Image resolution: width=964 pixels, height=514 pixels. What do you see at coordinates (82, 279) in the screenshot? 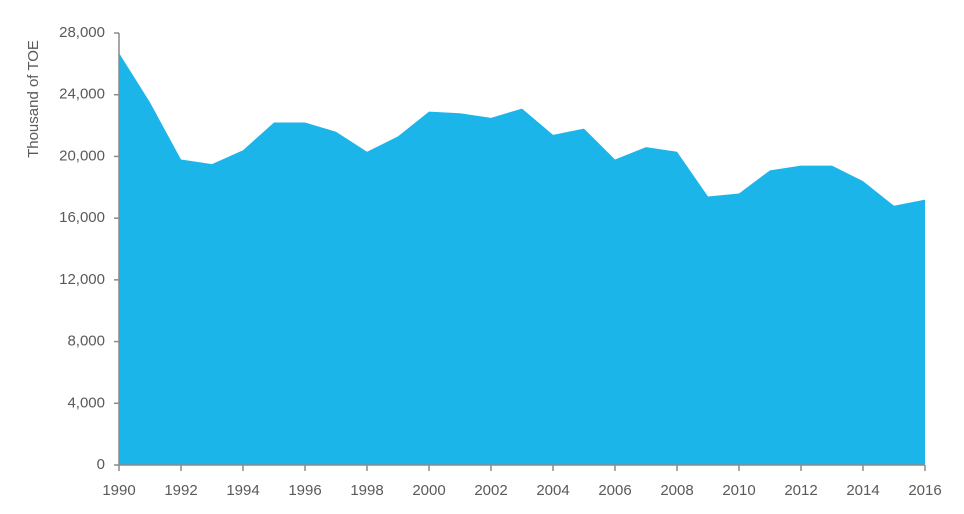
I see `y-tick-label: 12,000` at bounding box center [82, 279].